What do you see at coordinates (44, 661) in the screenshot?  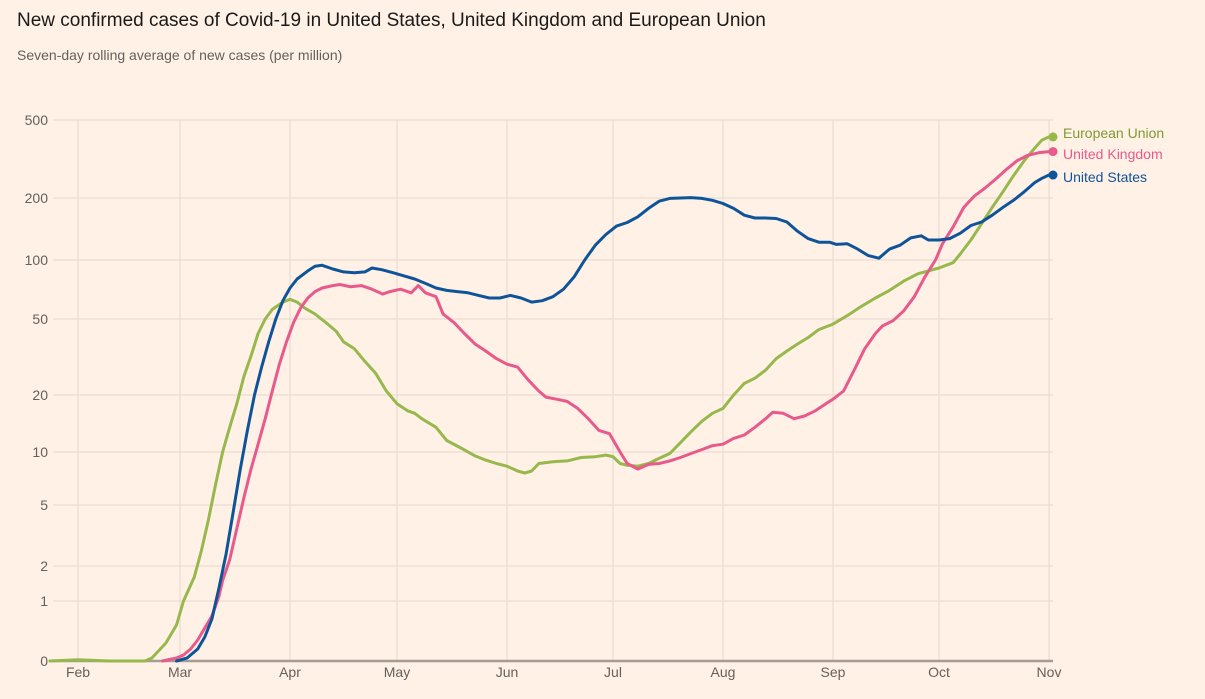 I see `y-tick-label: 0` at bounding box center [44, 661].